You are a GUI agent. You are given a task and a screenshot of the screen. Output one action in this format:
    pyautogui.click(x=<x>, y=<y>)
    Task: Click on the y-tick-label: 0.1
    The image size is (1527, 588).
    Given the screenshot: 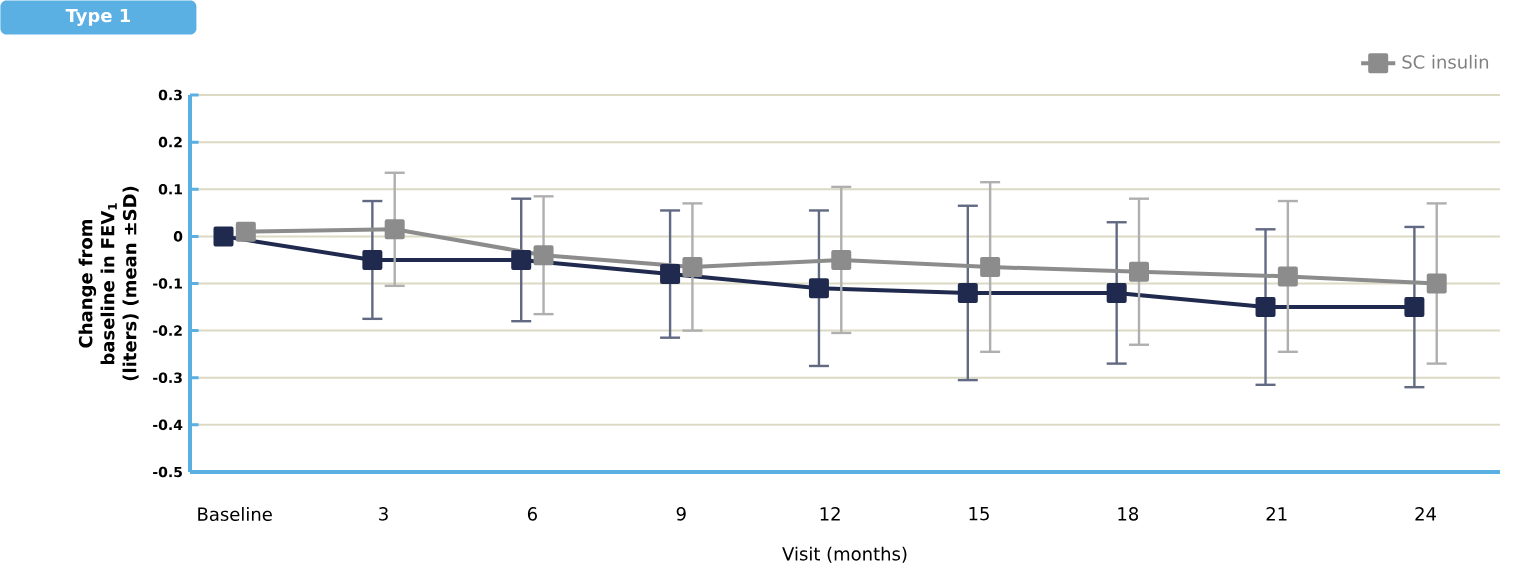 What is the action you would take?
    pyautogui.click(x=170, y=189)
    